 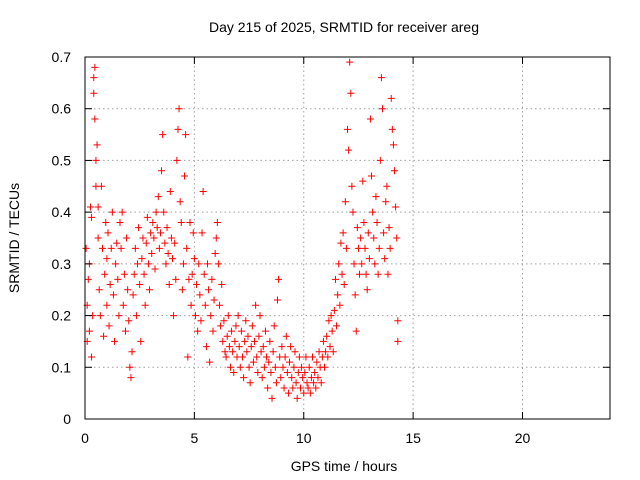 I want to click on y-tick-label: 0.3, so click(x=62, y=264).